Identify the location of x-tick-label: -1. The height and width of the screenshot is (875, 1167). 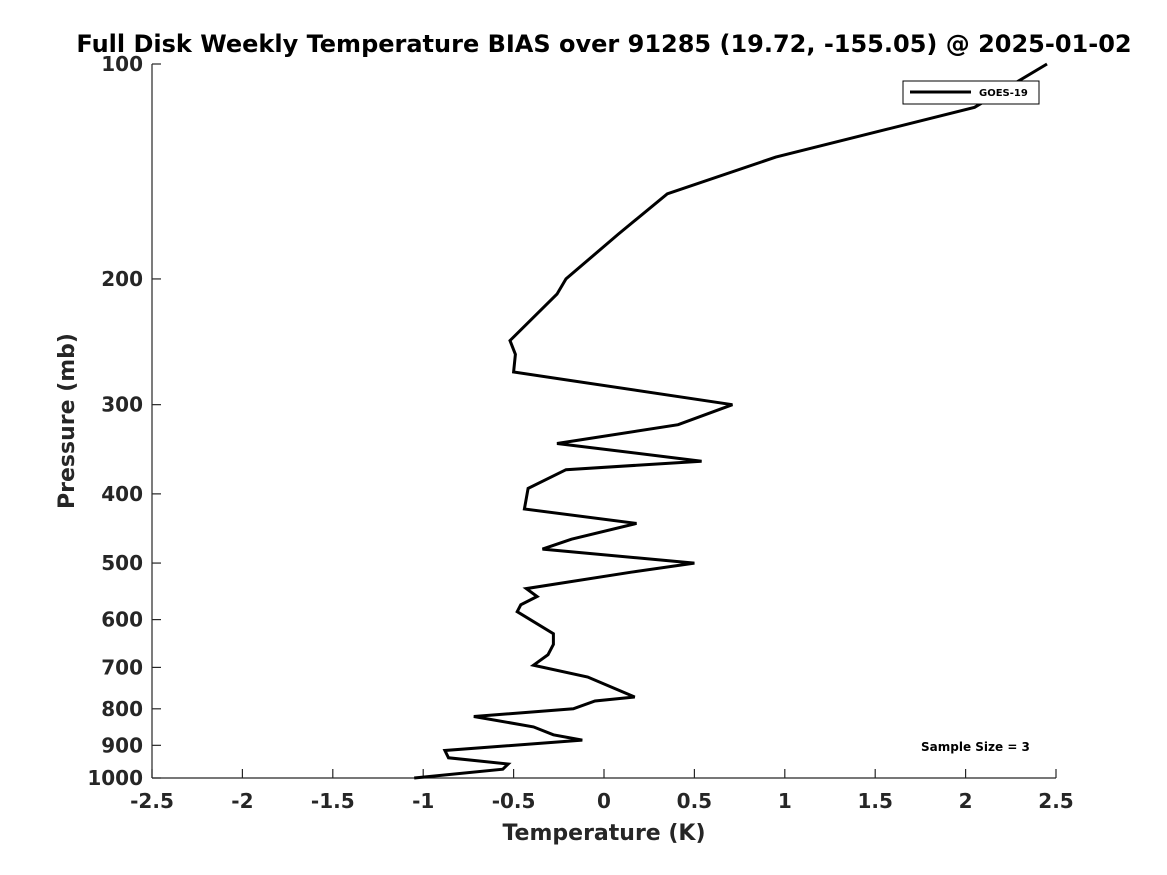
(423, 801).